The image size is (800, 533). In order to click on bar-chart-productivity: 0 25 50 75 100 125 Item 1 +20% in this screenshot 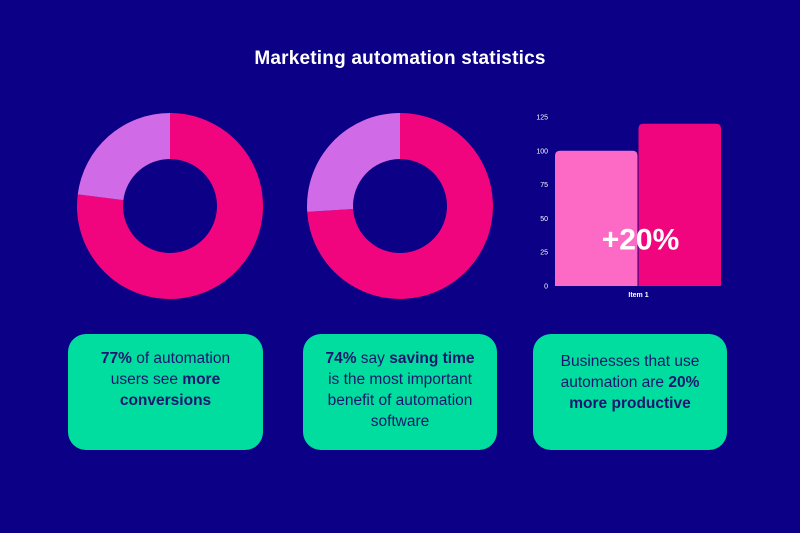, I will do `click(628, 208)`.